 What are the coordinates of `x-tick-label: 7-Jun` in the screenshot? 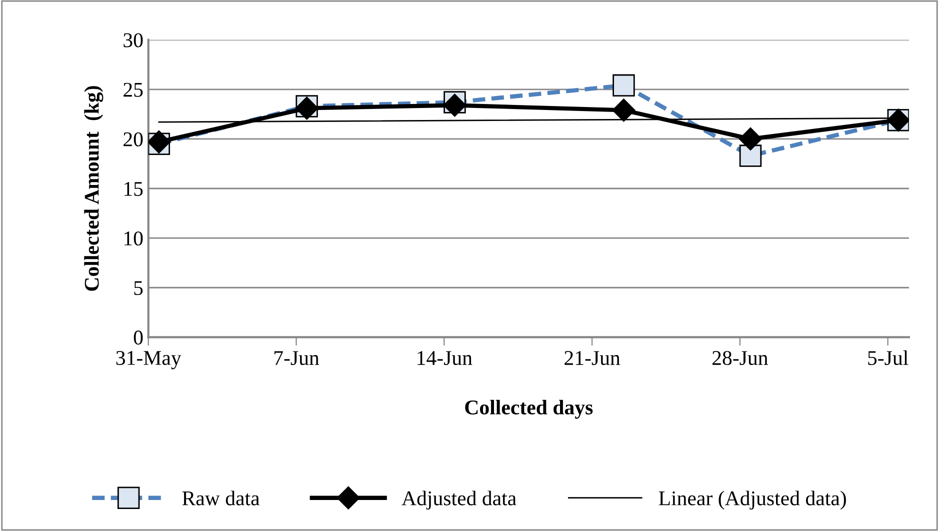 It's located at (297, 358).